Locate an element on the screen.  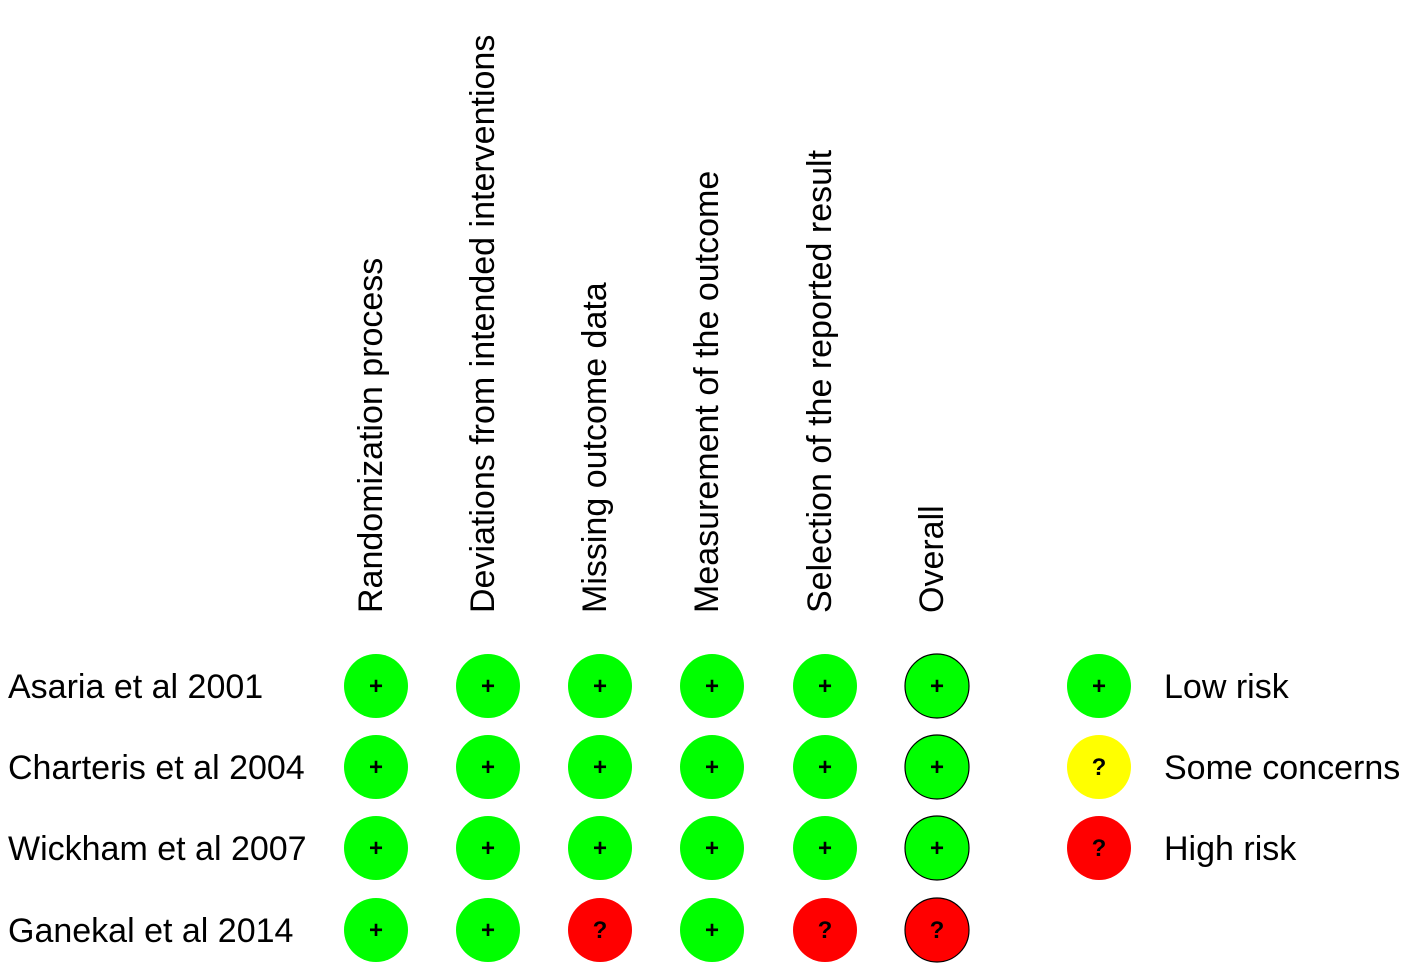
study-label: Asaria et al 2001 is located at coordinates (135, 687).